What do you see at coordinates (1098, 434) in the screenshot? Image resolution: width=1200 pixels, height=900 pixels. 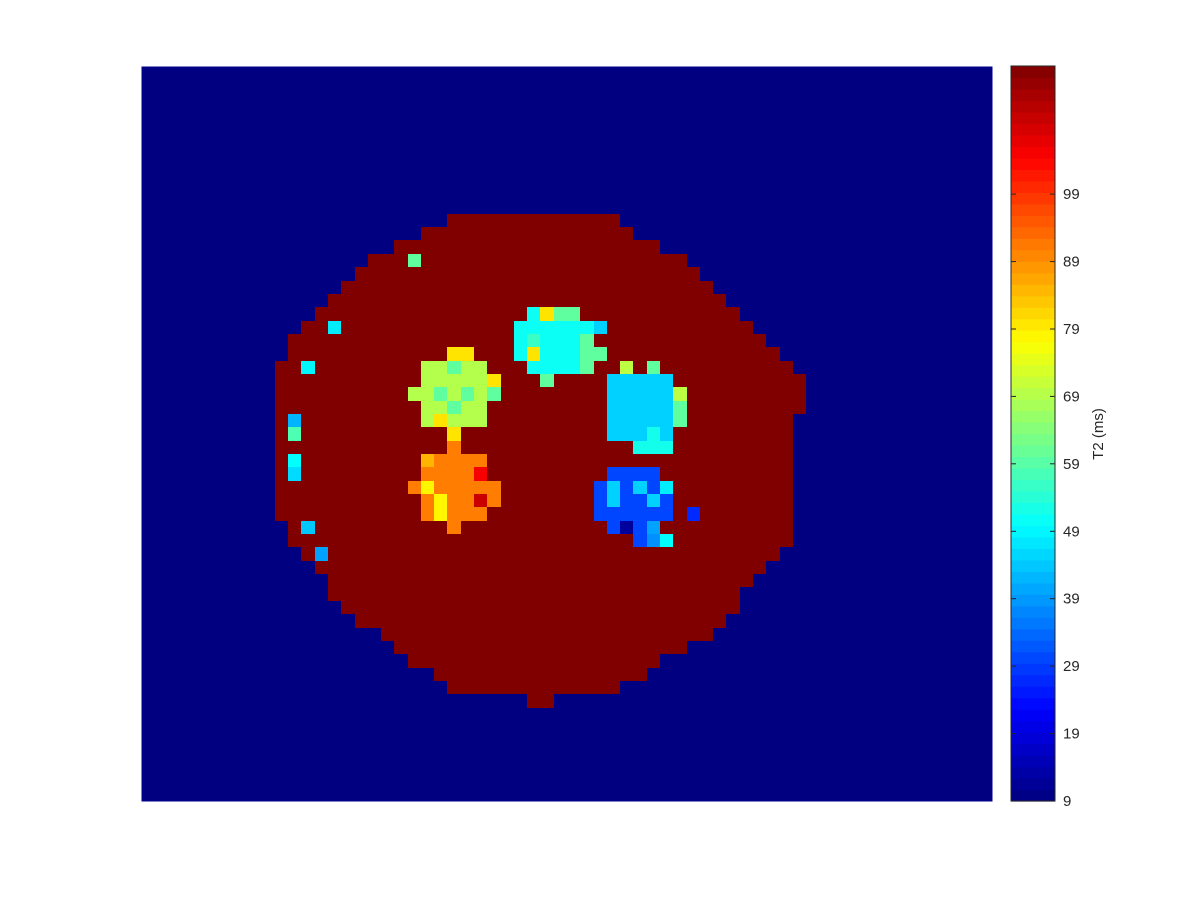 I see `colorbar-label: T2 (ms)` at bounding box center [1098, 434].